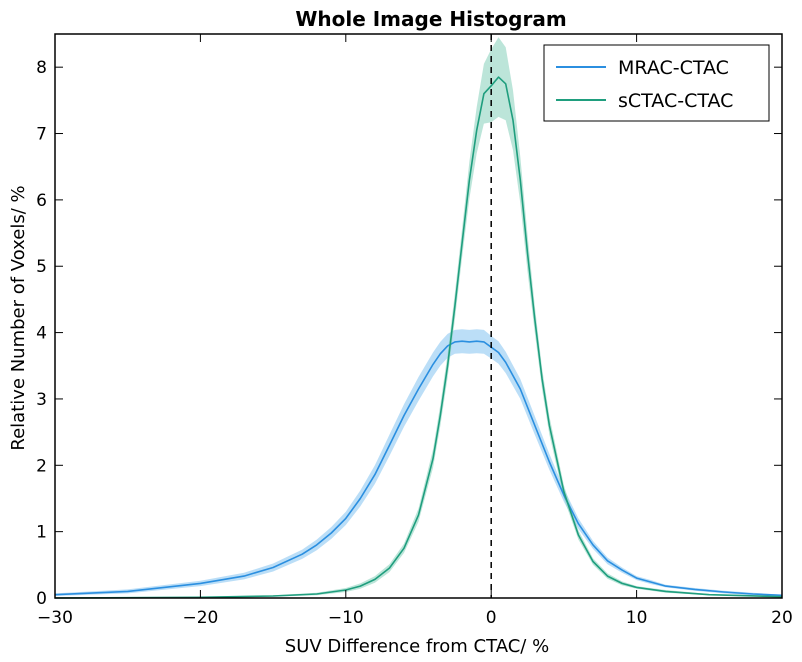  I want to click on legend-box, so click(656, 83).